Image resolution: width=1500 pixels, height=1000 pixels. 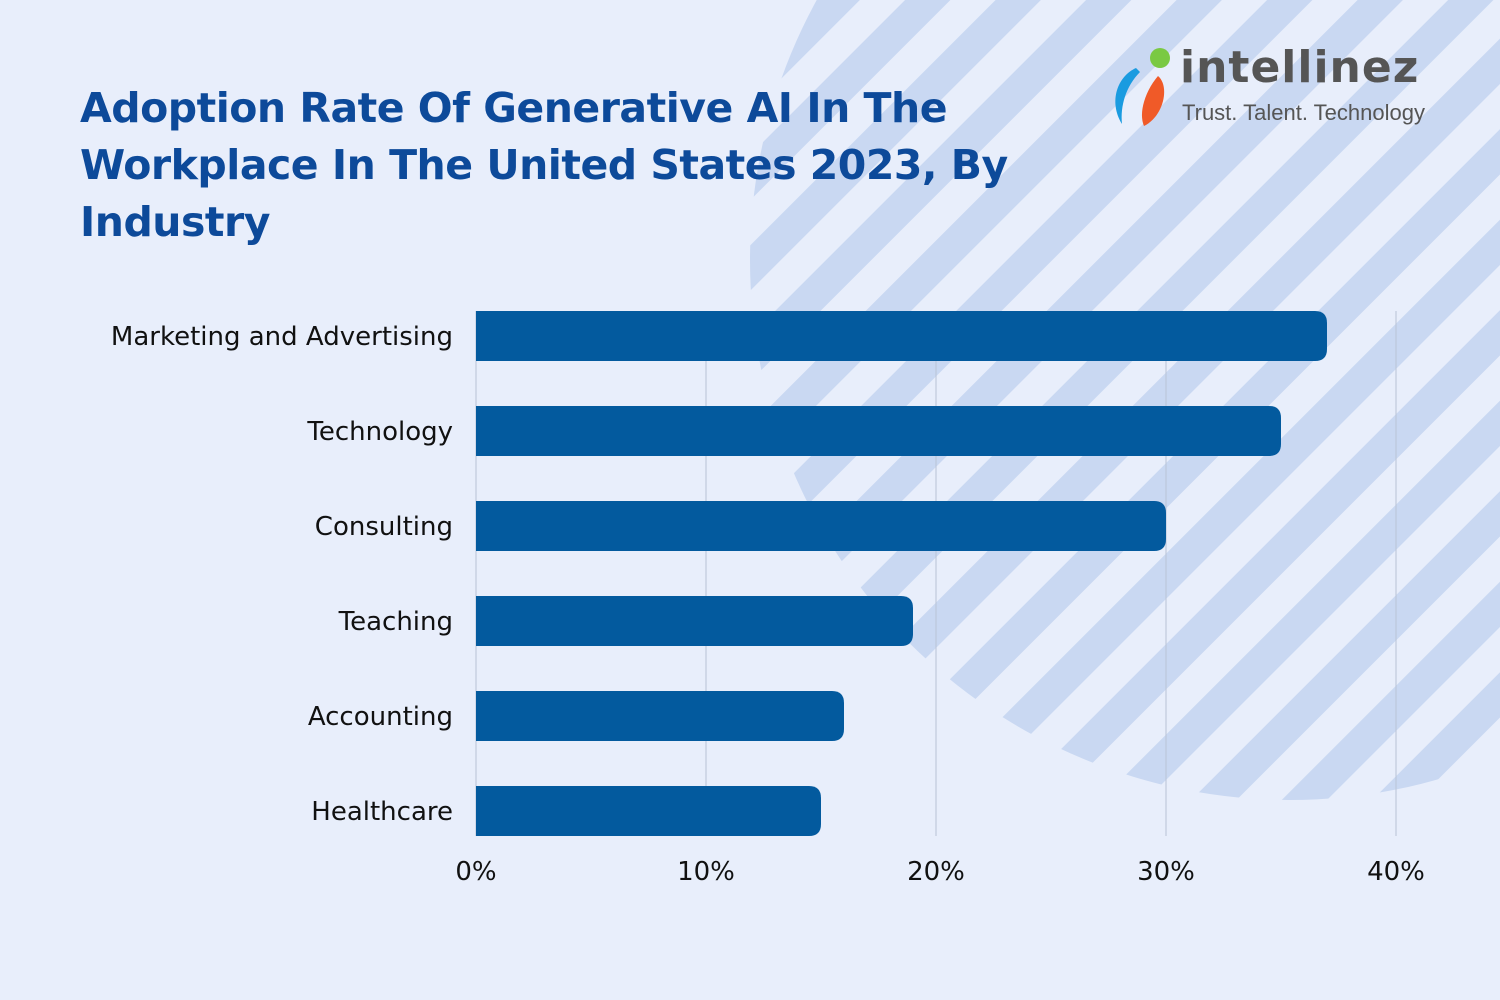 What do you see at coordinates (282, 337) in the screenshot?
I see `category-label: Marketing and Advertising` at bounding box center [282, 337].